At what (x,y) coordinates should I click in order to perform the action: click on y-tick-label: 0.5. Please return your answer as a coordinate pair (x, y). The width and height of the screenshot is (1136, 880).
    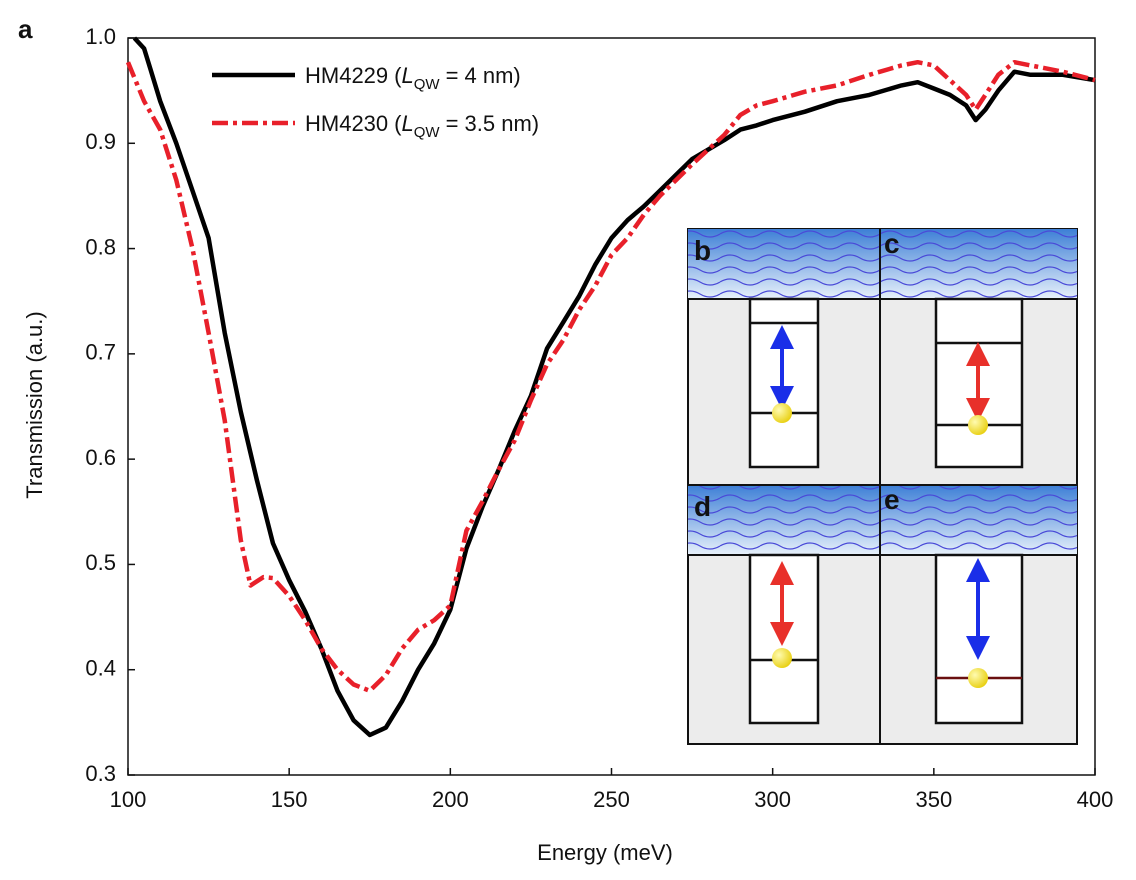
    Looking at the image, I should click on (100, 562).